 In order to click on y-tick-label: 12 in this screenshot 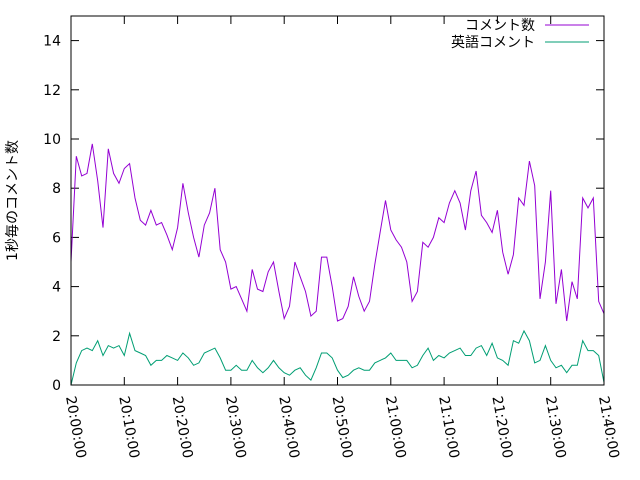, I will do `click(52, 91)`.